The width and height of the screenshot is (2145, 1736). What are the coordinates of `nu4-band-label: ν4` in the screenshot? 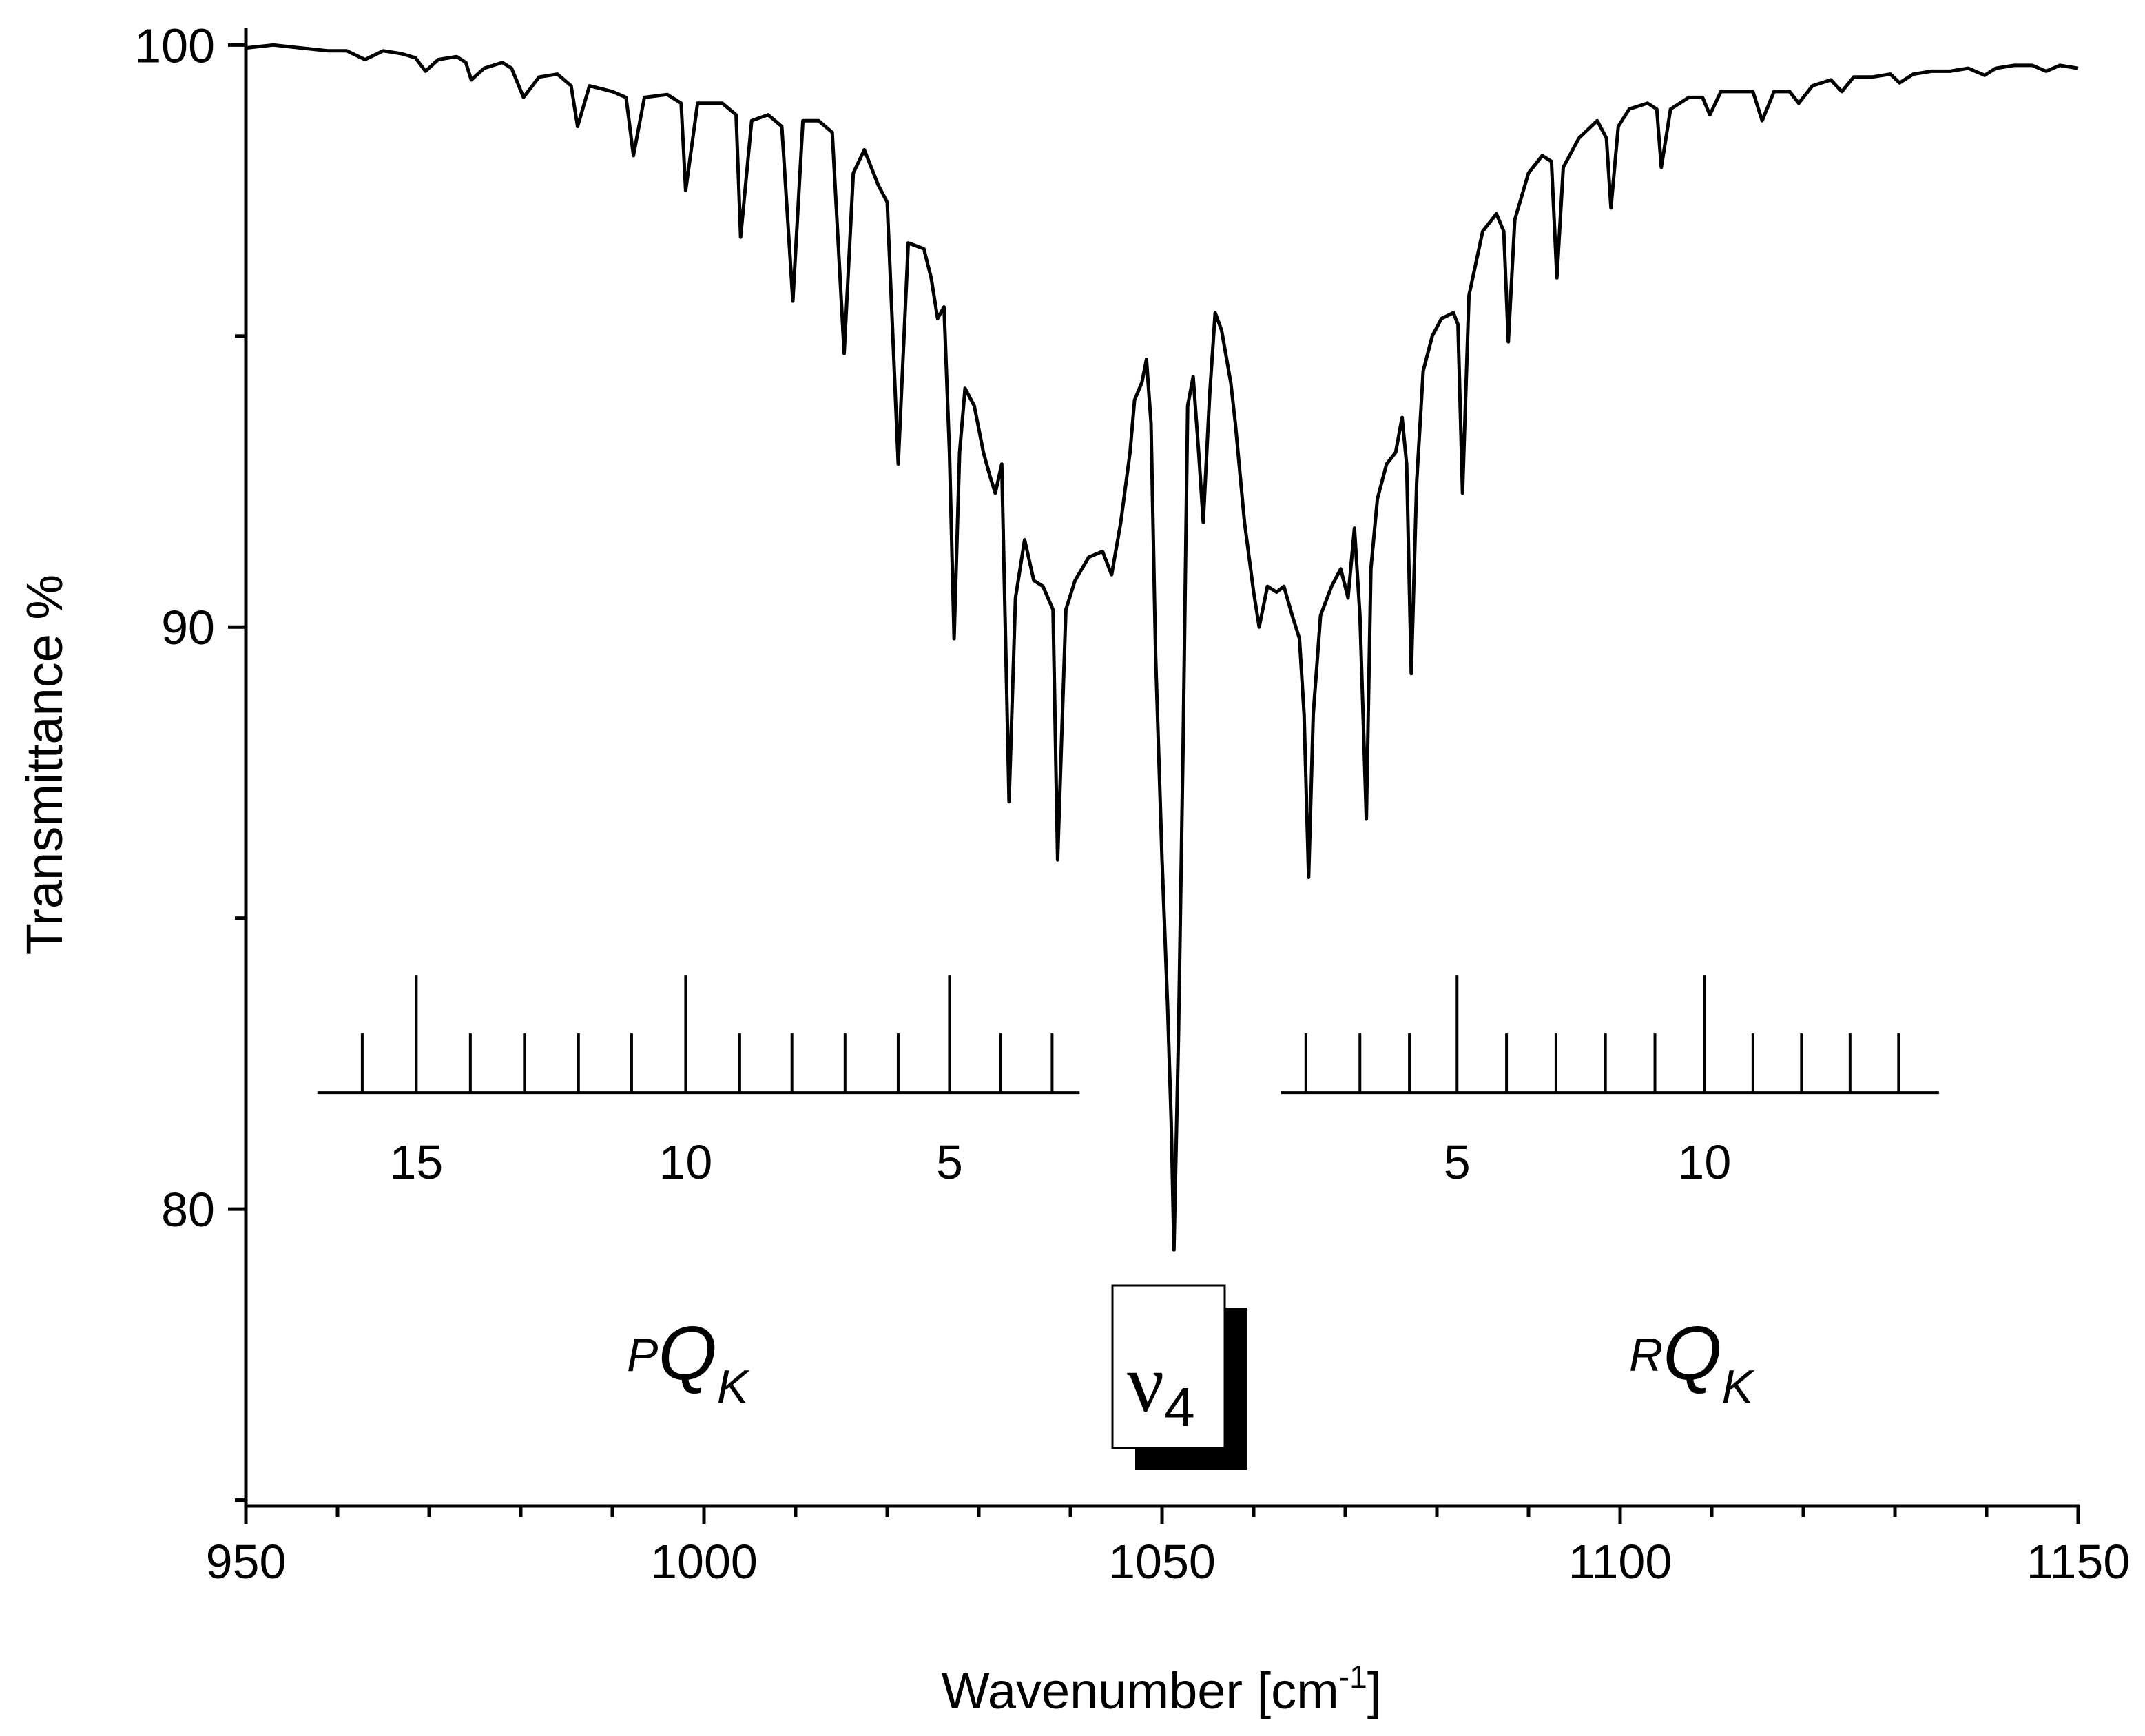 It's located at (1179, 1377).